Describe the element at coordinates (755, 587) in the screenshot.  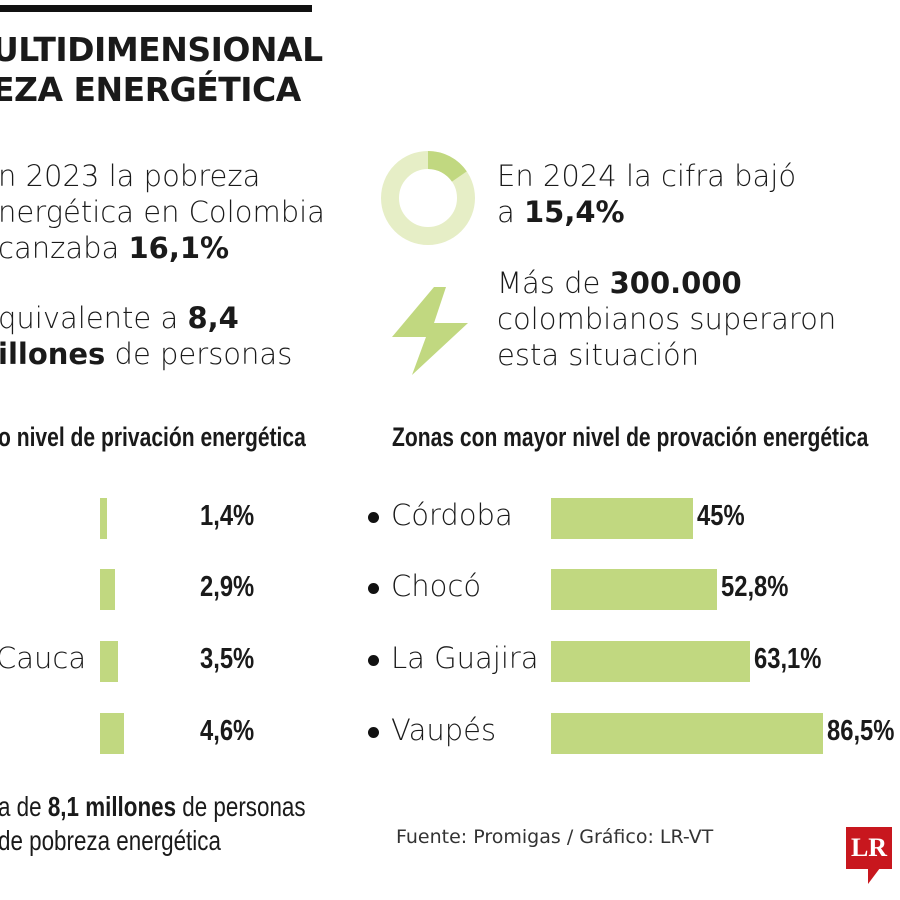
I see `value-label: 52,8%` at that location.